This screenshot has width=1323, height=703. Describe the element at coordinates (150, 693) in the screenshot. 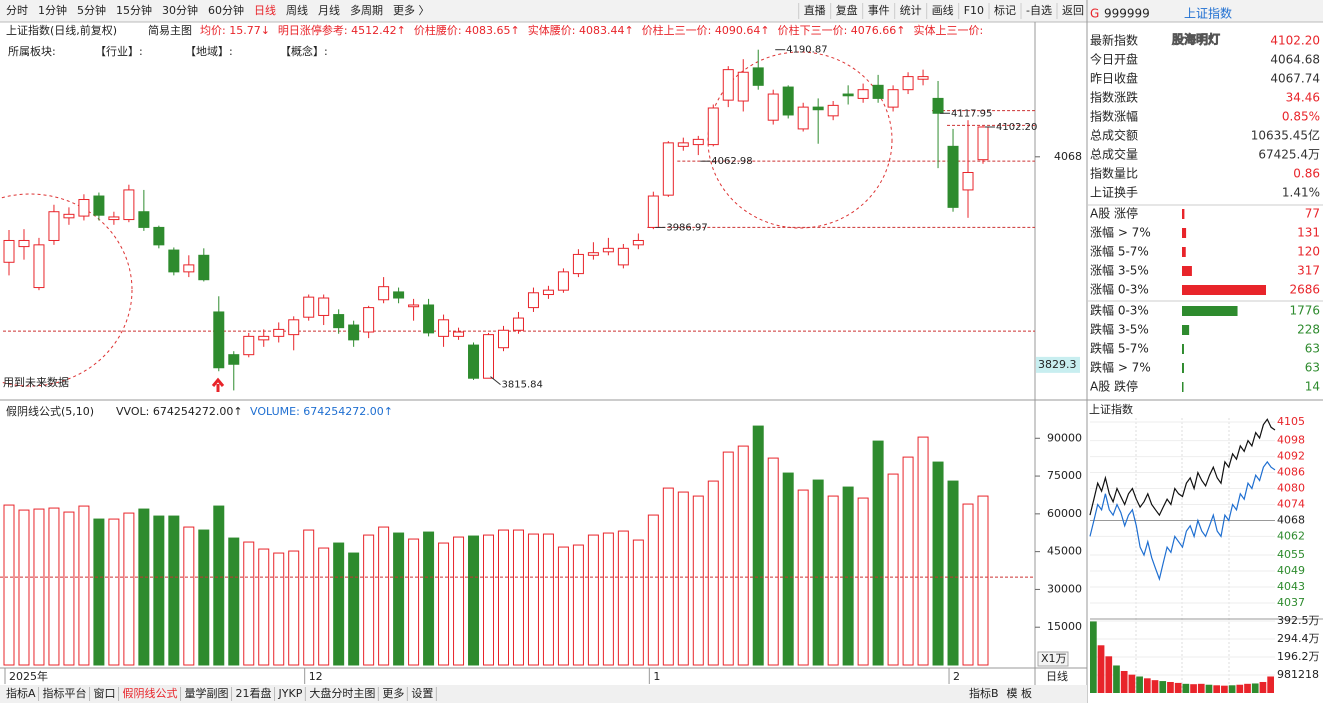

I see `bottom-tab: 假阴线公式` at that location.